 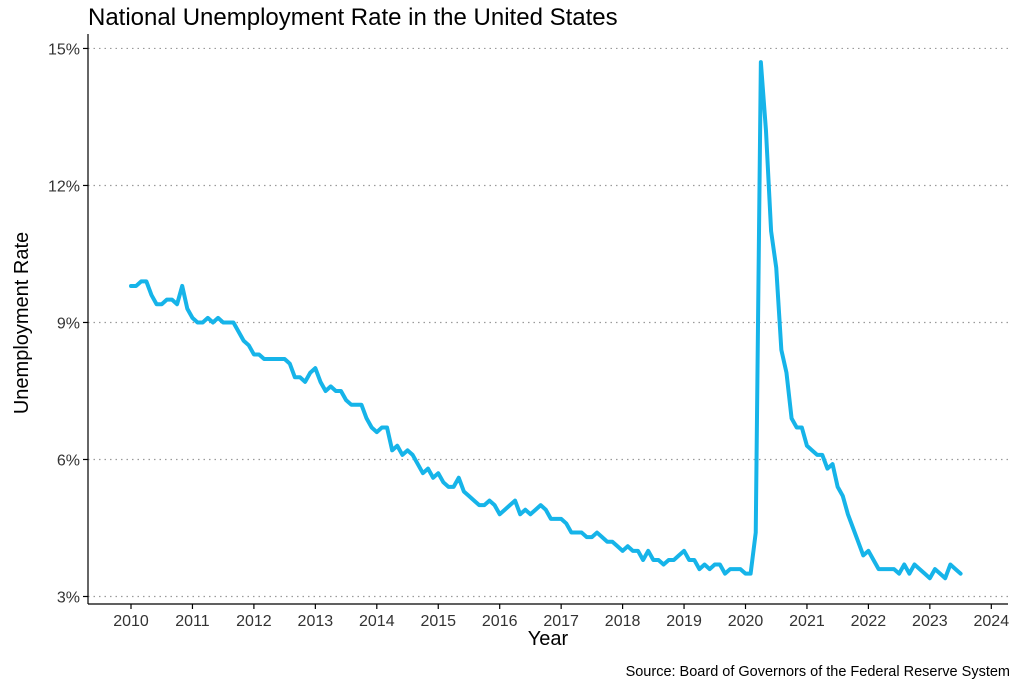 I want to click on x-tick-label: 2014, so click(x=377, y=621).